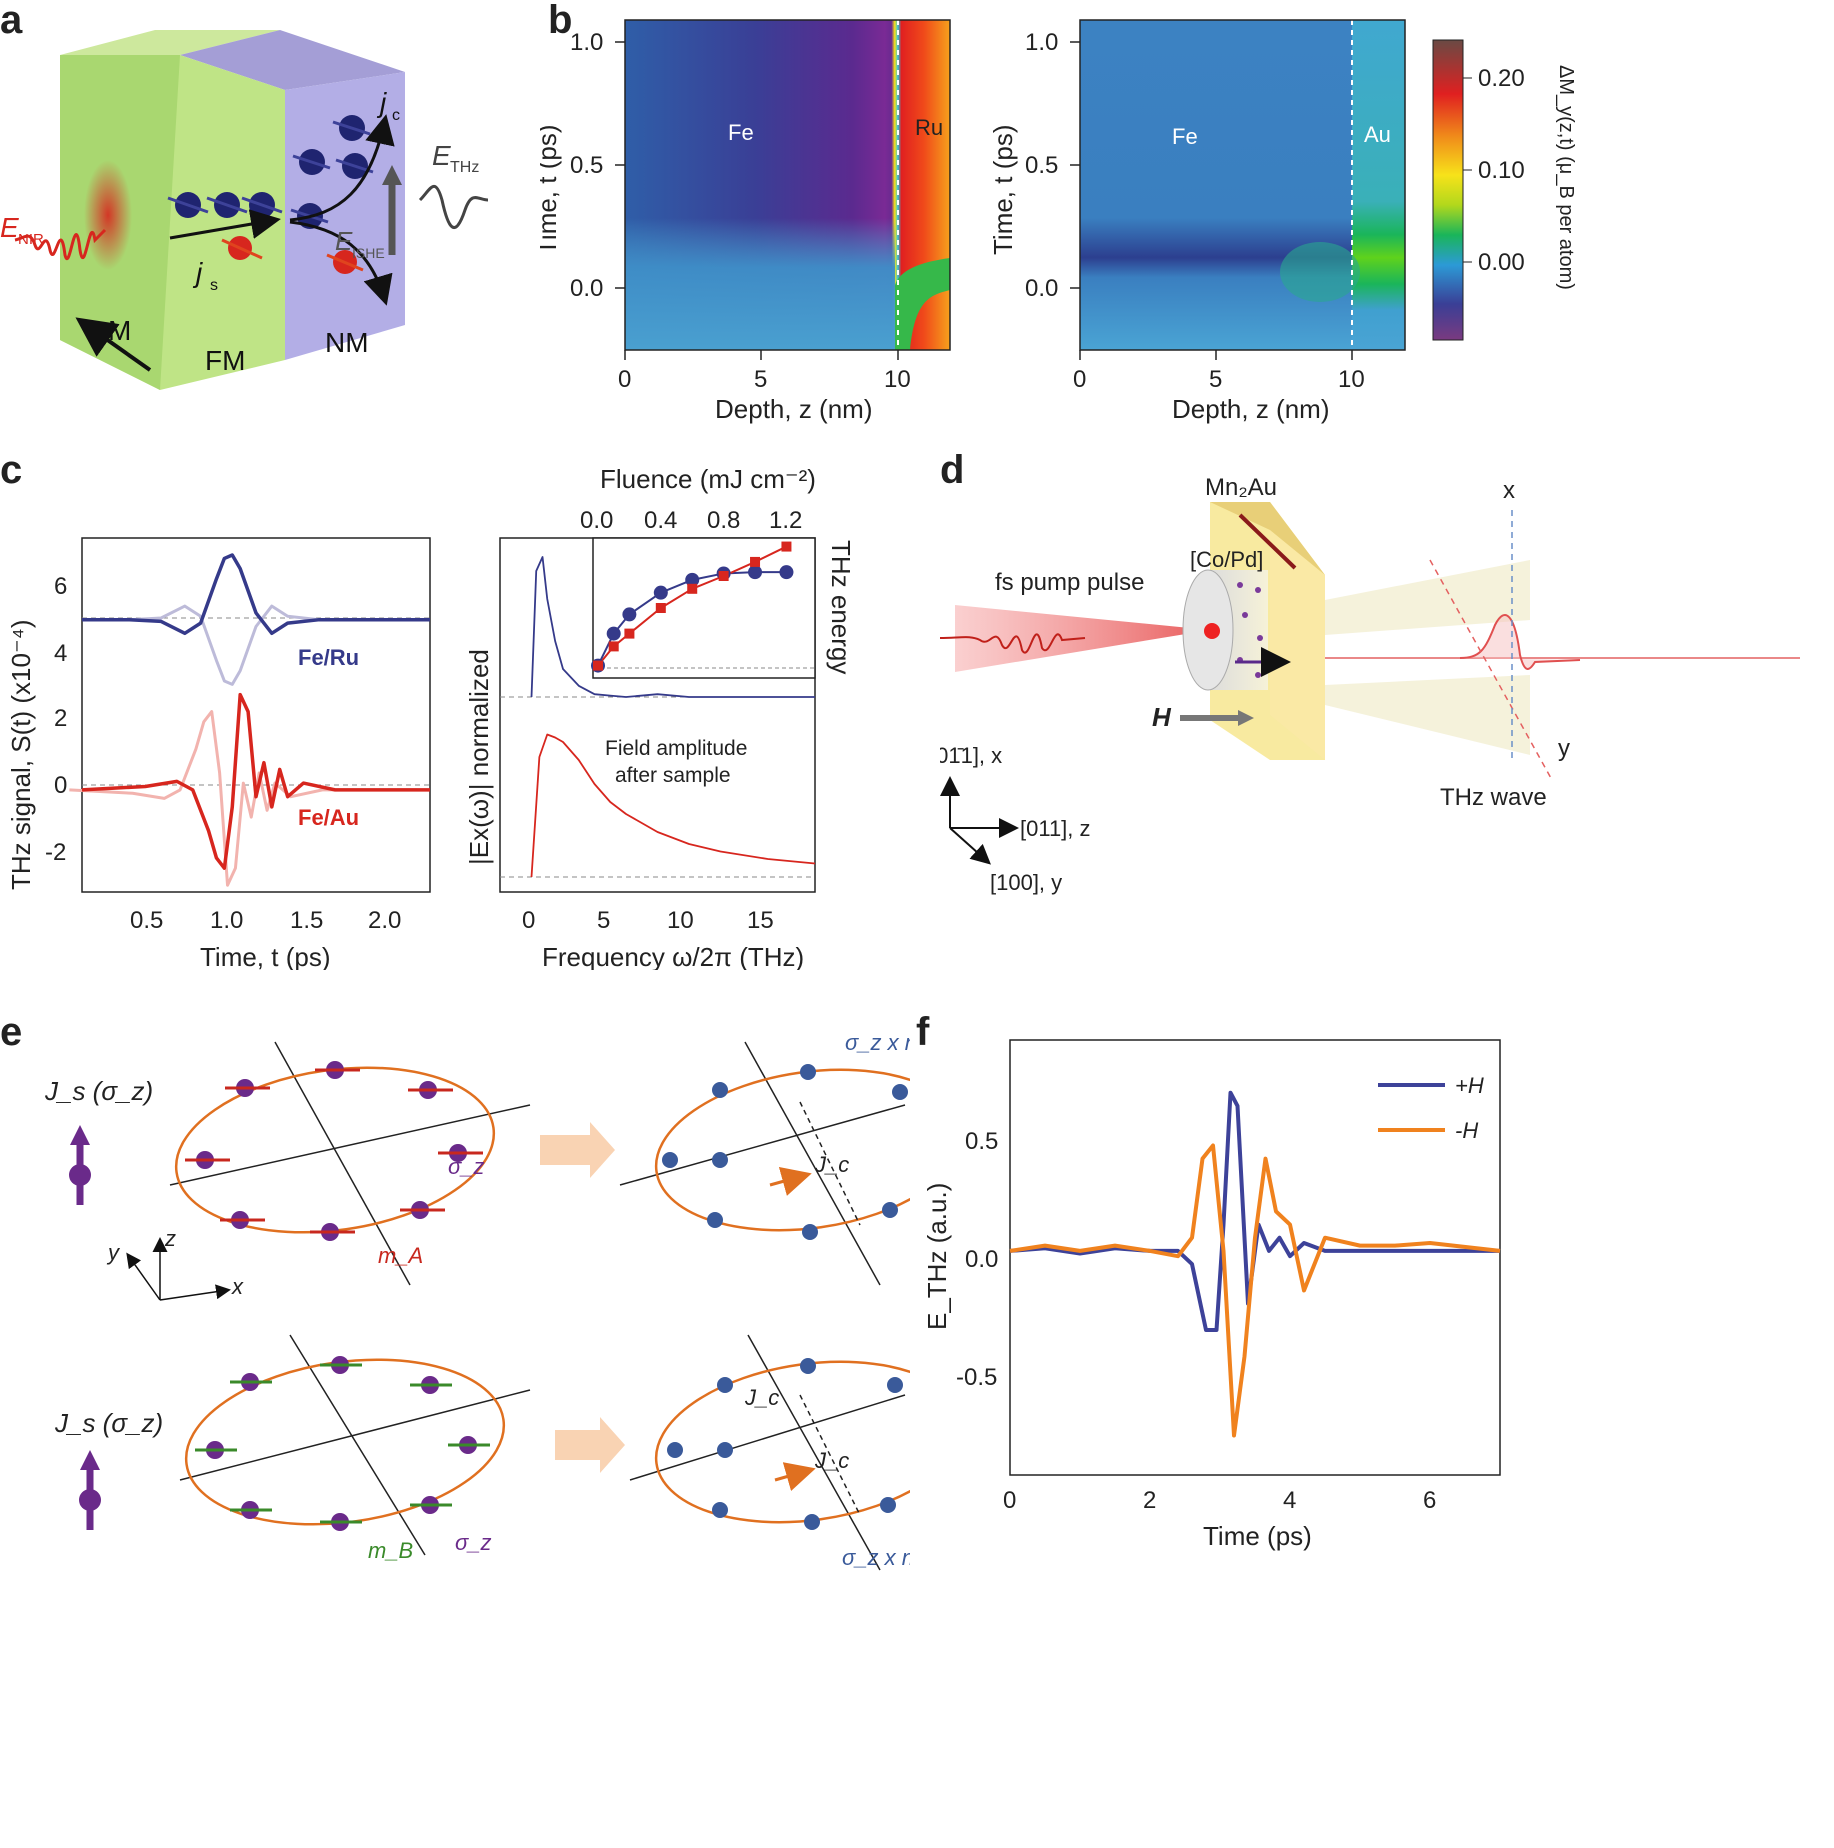 The height and width of the screenshot is (1848, 1834). Describe the element at coordinates (971, 755) in the screenshot. I see `d-axis-x-label: [01̄1], x` at that location.